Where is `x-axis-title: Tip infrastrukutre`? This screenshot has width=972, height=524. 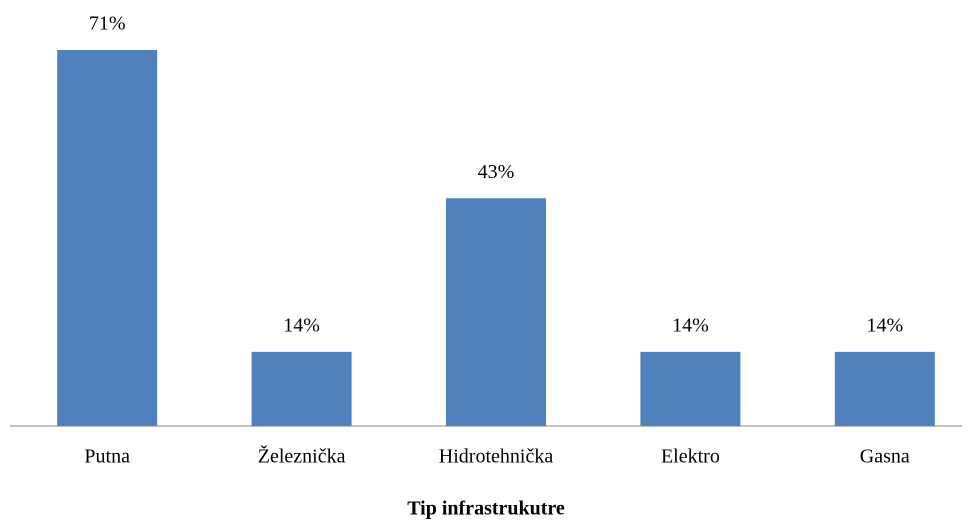
x-axis-title: Tip infrastrukutre is located at coordinates (486, 509).